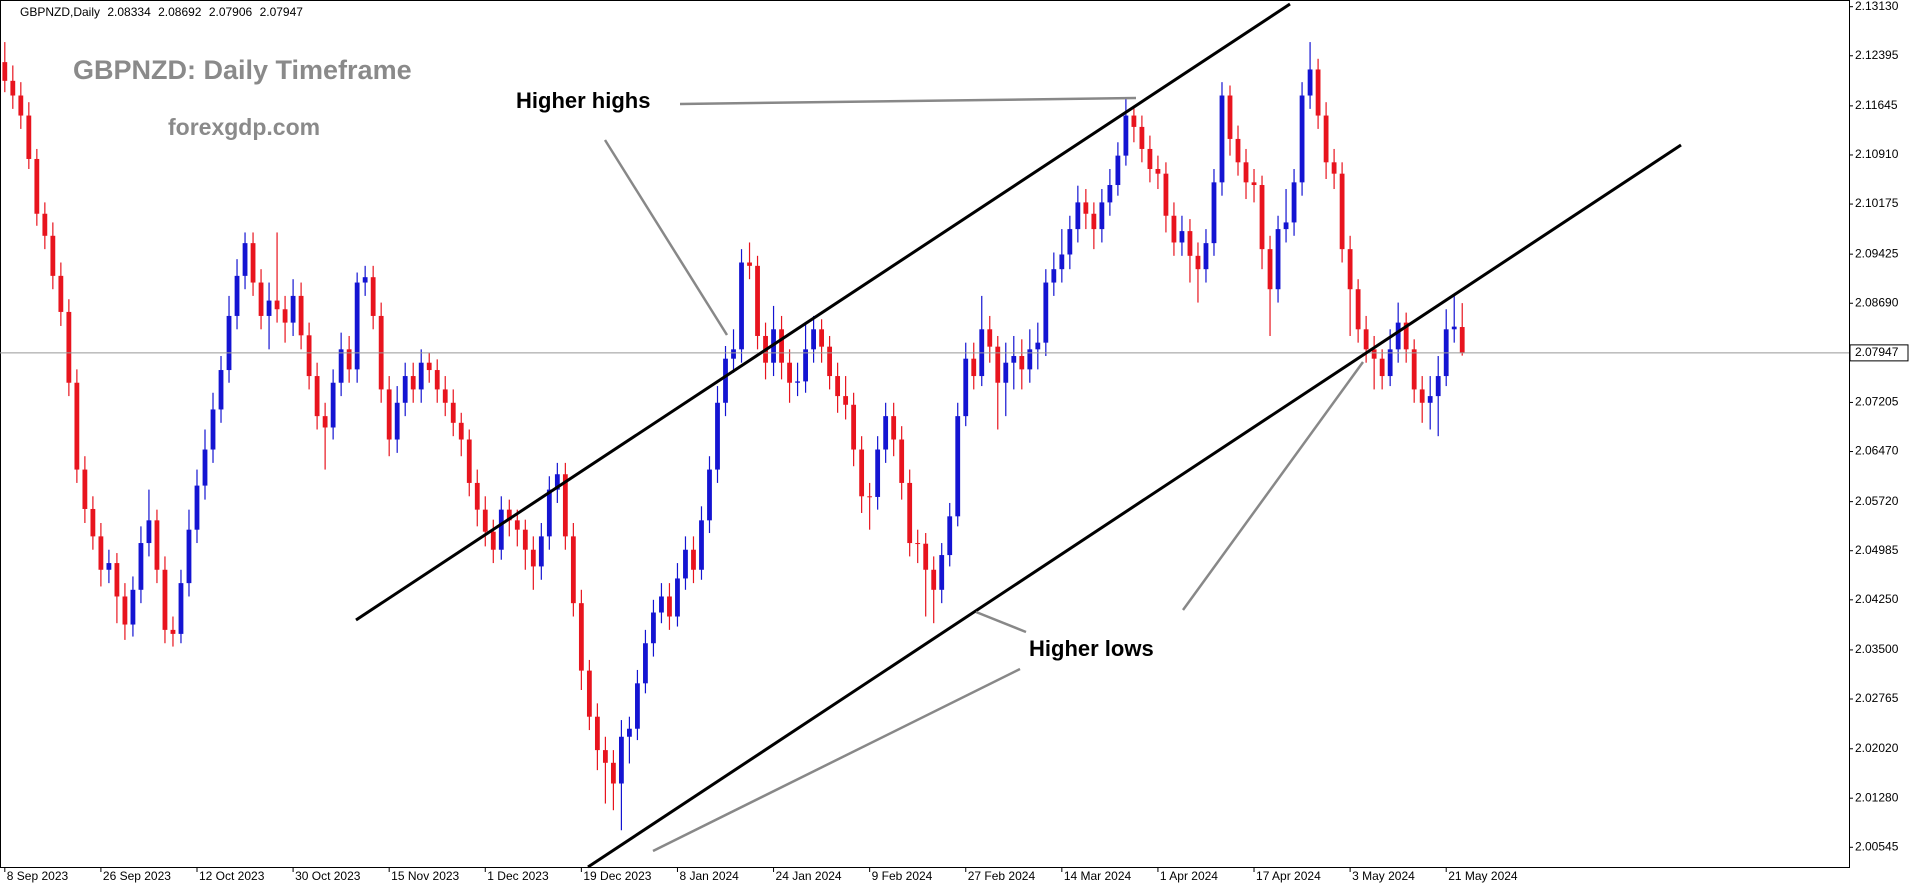 This screenshot has height=884, width=1914. What do you see at coordinates (1877, 599) in the screenshot?
I see `y-tick-label: 2.04250` at bounding box center [1877, 599].